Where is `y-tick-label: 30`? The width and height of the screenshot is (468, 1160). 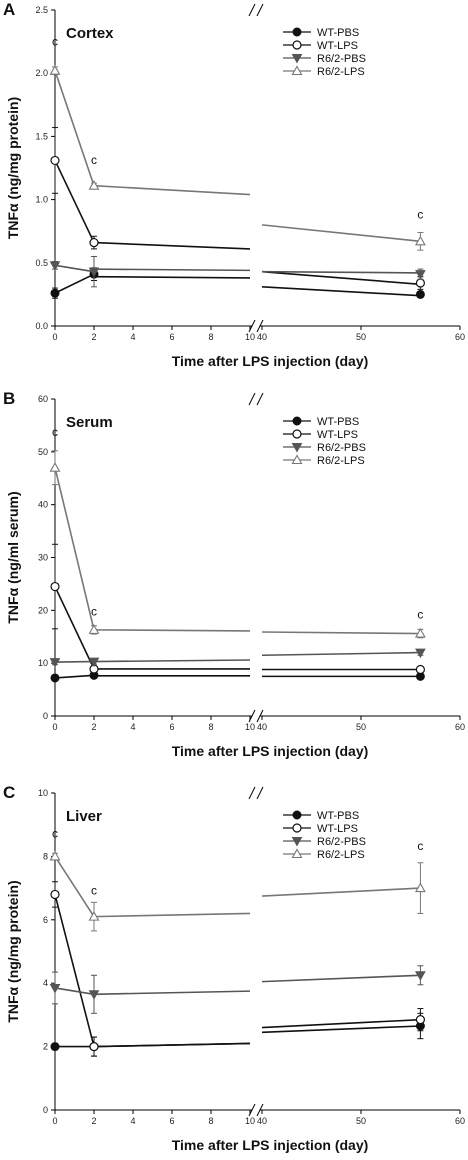
y-tick-label: 30 is located at coordinates (43, 558).